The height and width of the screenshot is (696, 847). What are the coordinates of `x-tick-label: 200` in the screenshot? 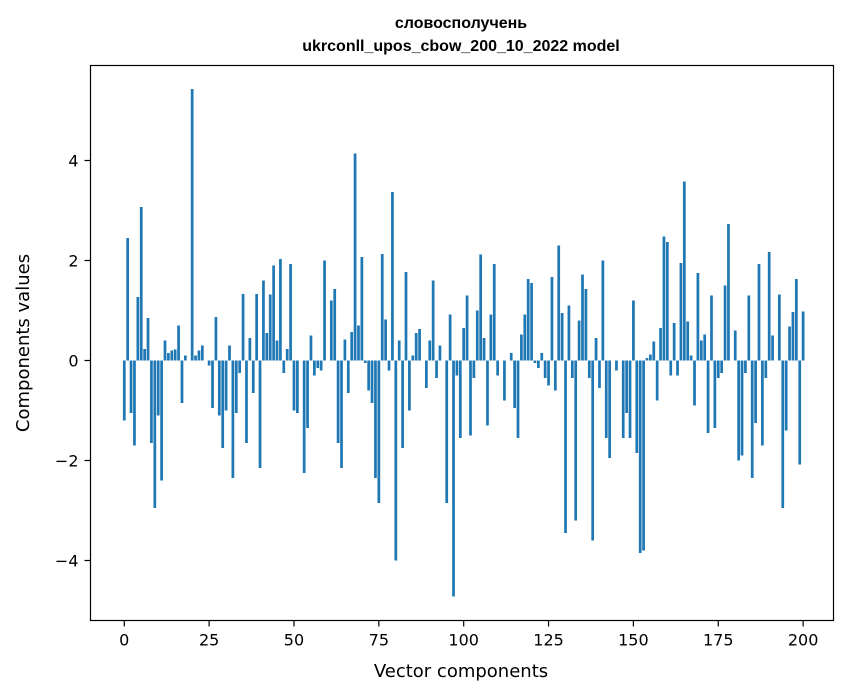 It's located at (803, 640).